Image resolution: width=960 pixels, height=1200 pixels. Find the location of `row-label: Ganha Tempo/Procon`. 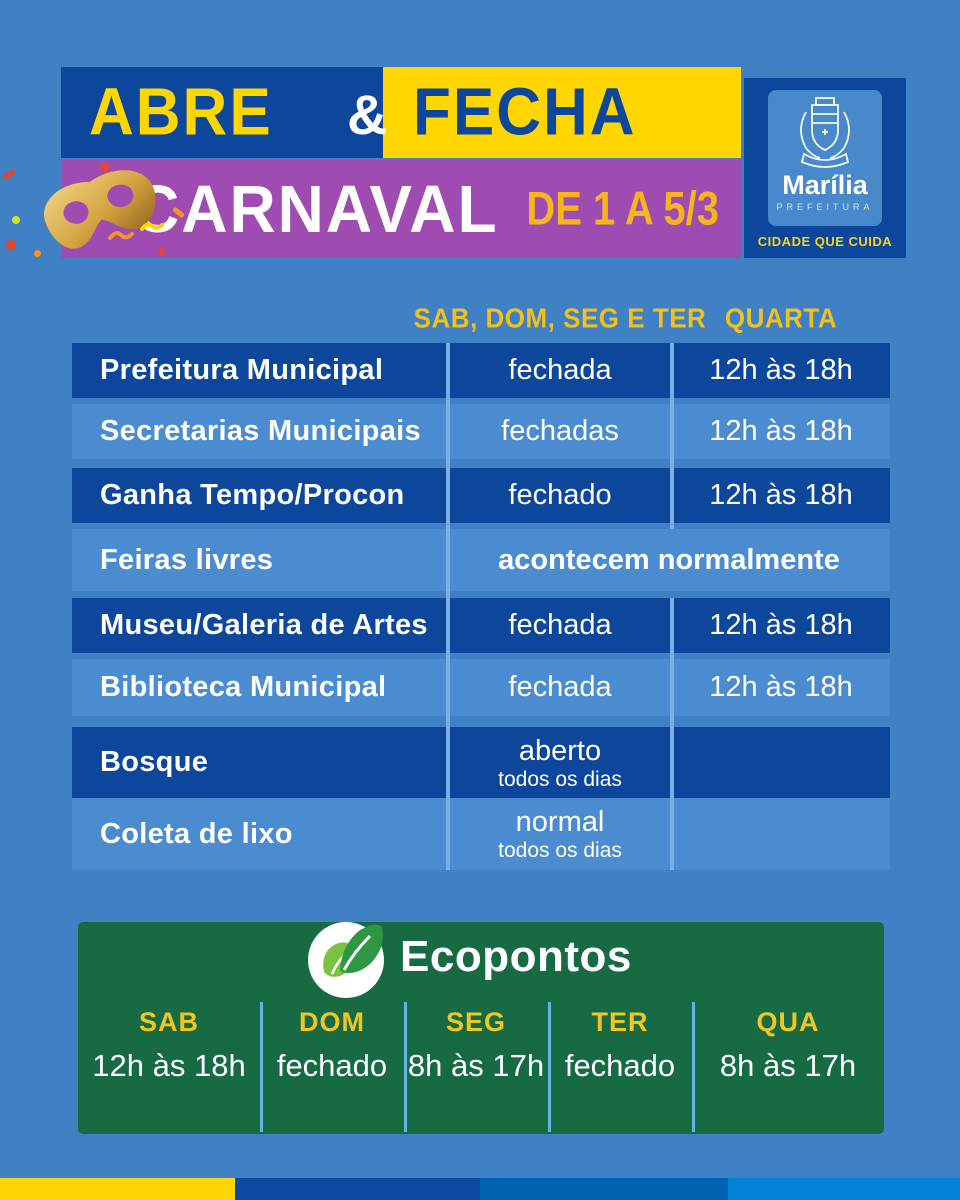

row-label: Ganha Tempo/Procon is located at coordinates (252, 495).